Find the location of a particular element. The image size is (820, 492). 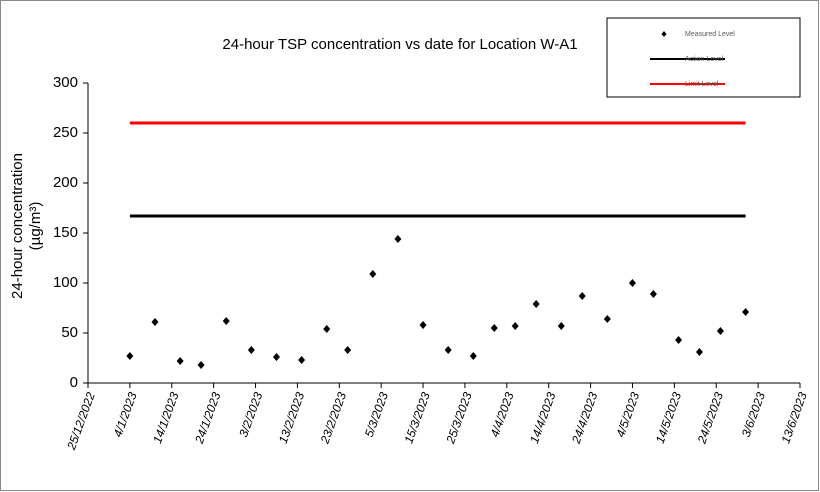

legend-label: Action Level is located at coordinates (704, 59).